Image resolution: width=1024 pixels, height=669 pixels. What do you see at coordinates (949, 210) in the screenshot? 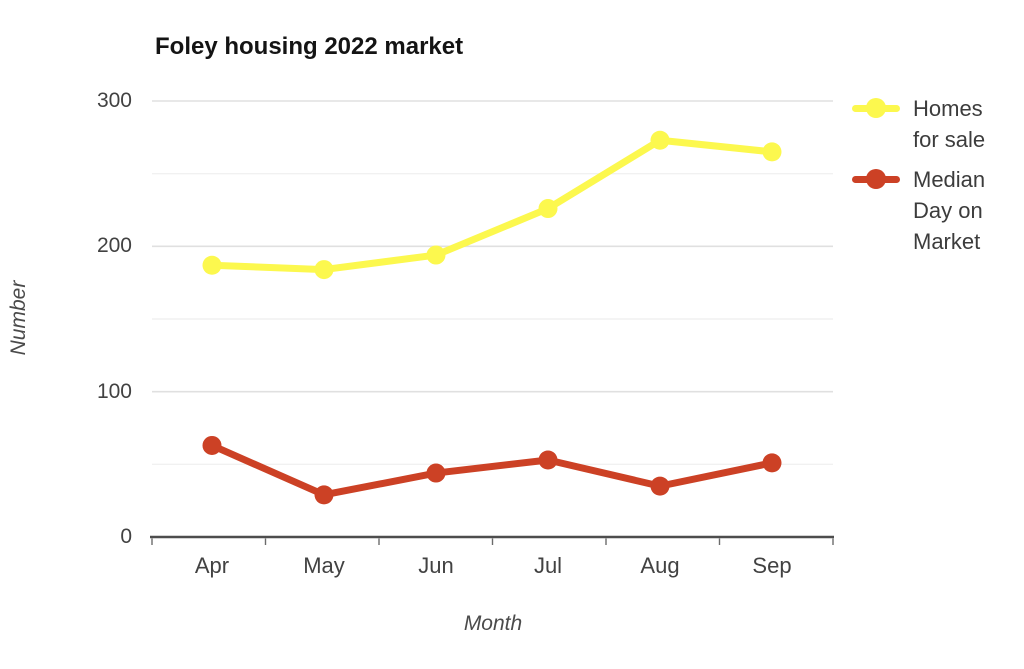
I see `legend-label: Median Day on Market` at bounding box center [949, 210].